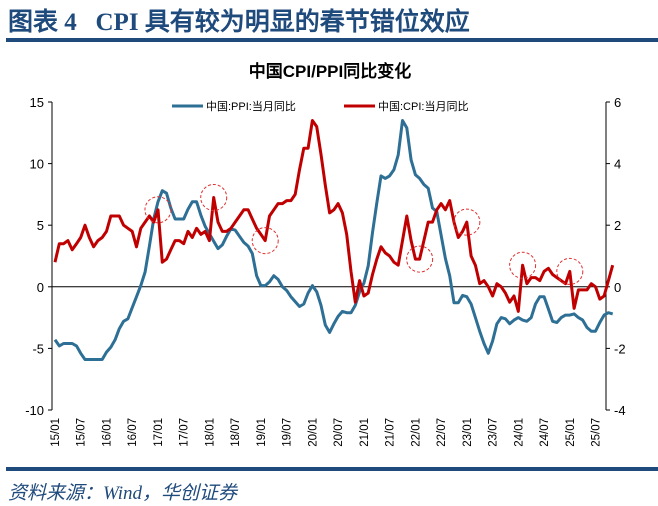 The width and height of the screenshot is (658, 506). I want to click on x-tick-label: 18/07, so click(236, 432).